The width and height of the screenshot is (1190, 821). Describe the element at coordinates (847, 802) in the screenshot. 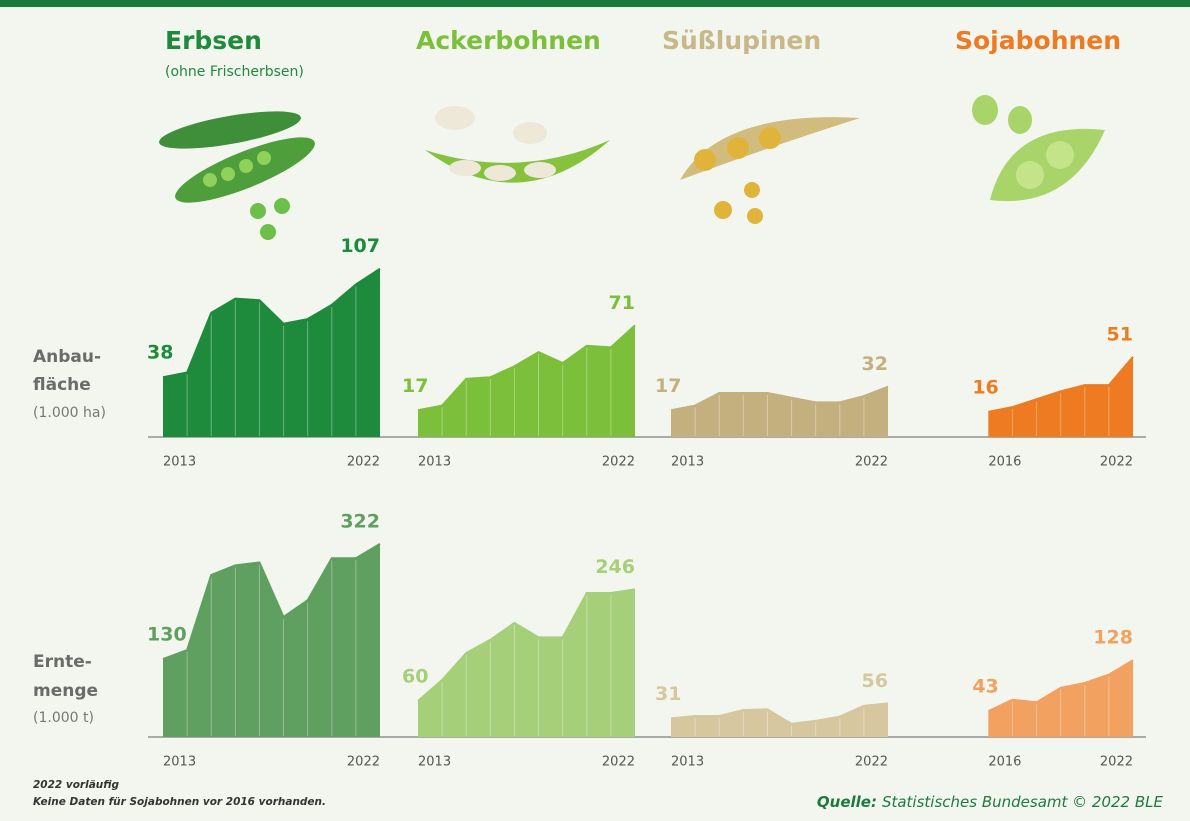

I see `source-label: Quelle:` at that location.